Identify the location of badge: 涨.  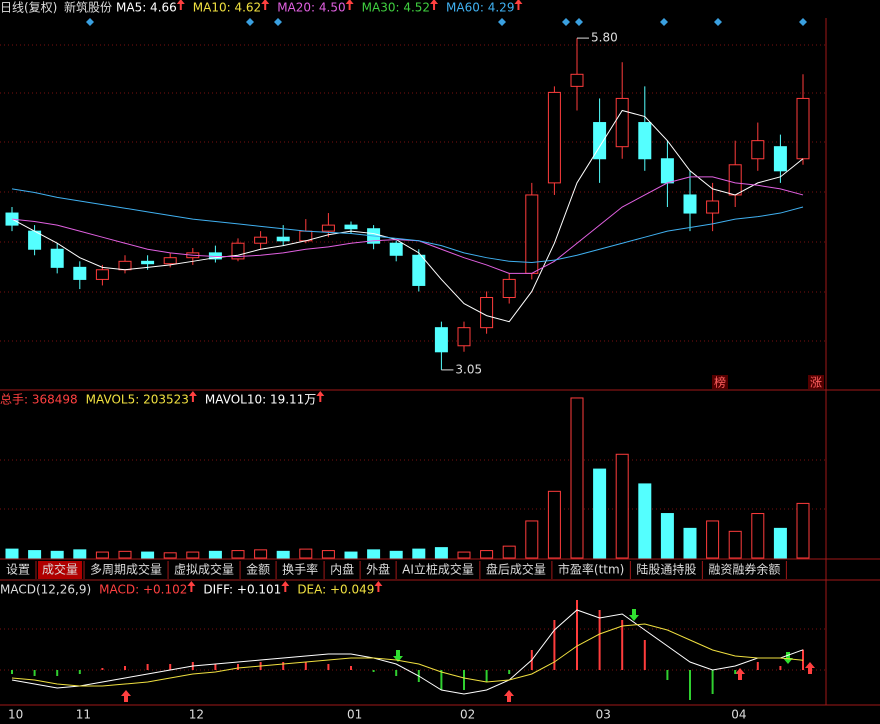
(816, 382).